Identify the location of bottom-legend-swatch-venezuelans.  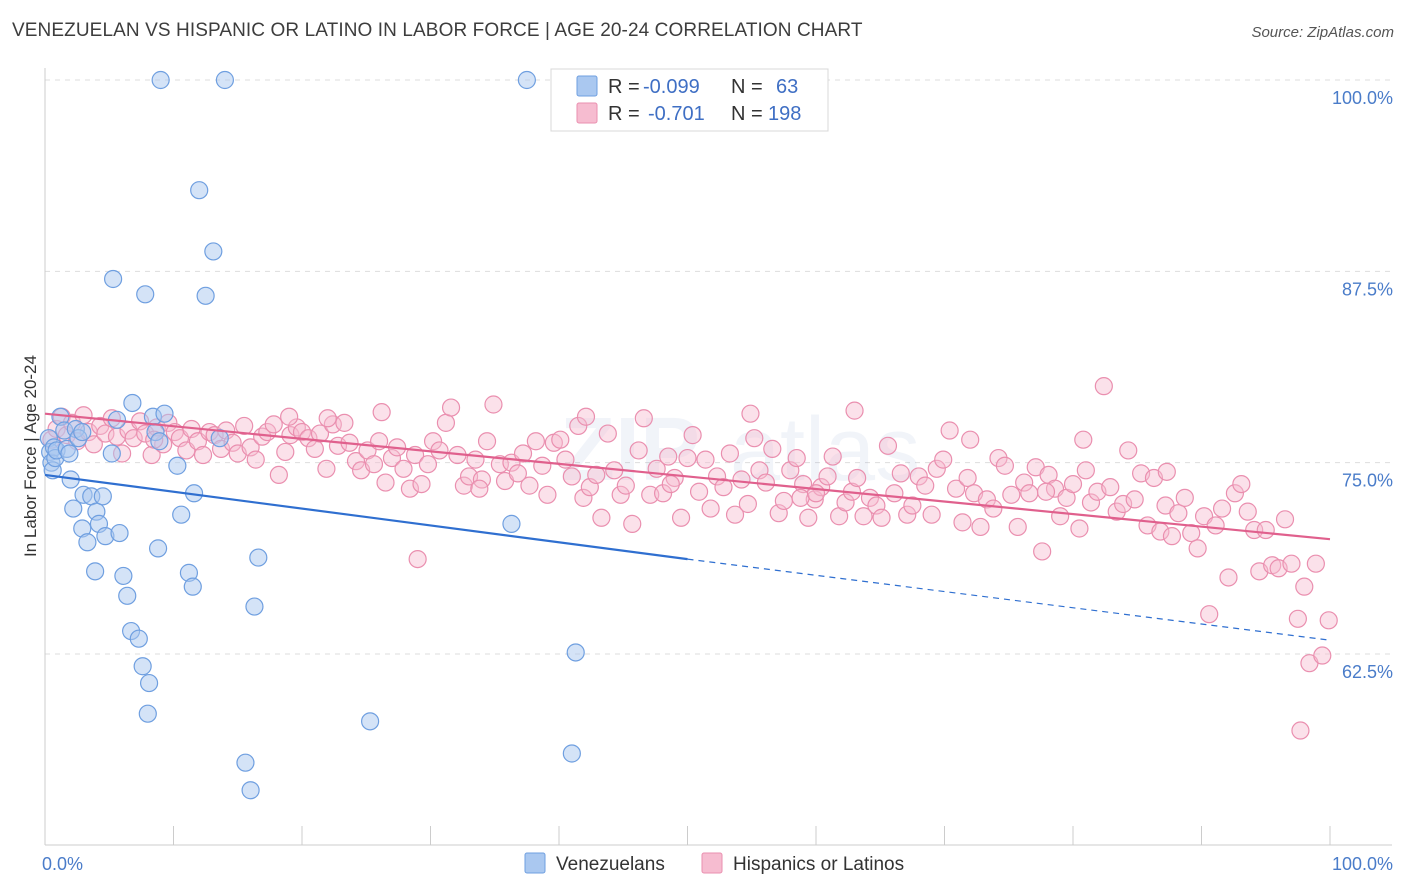
(535, 863).